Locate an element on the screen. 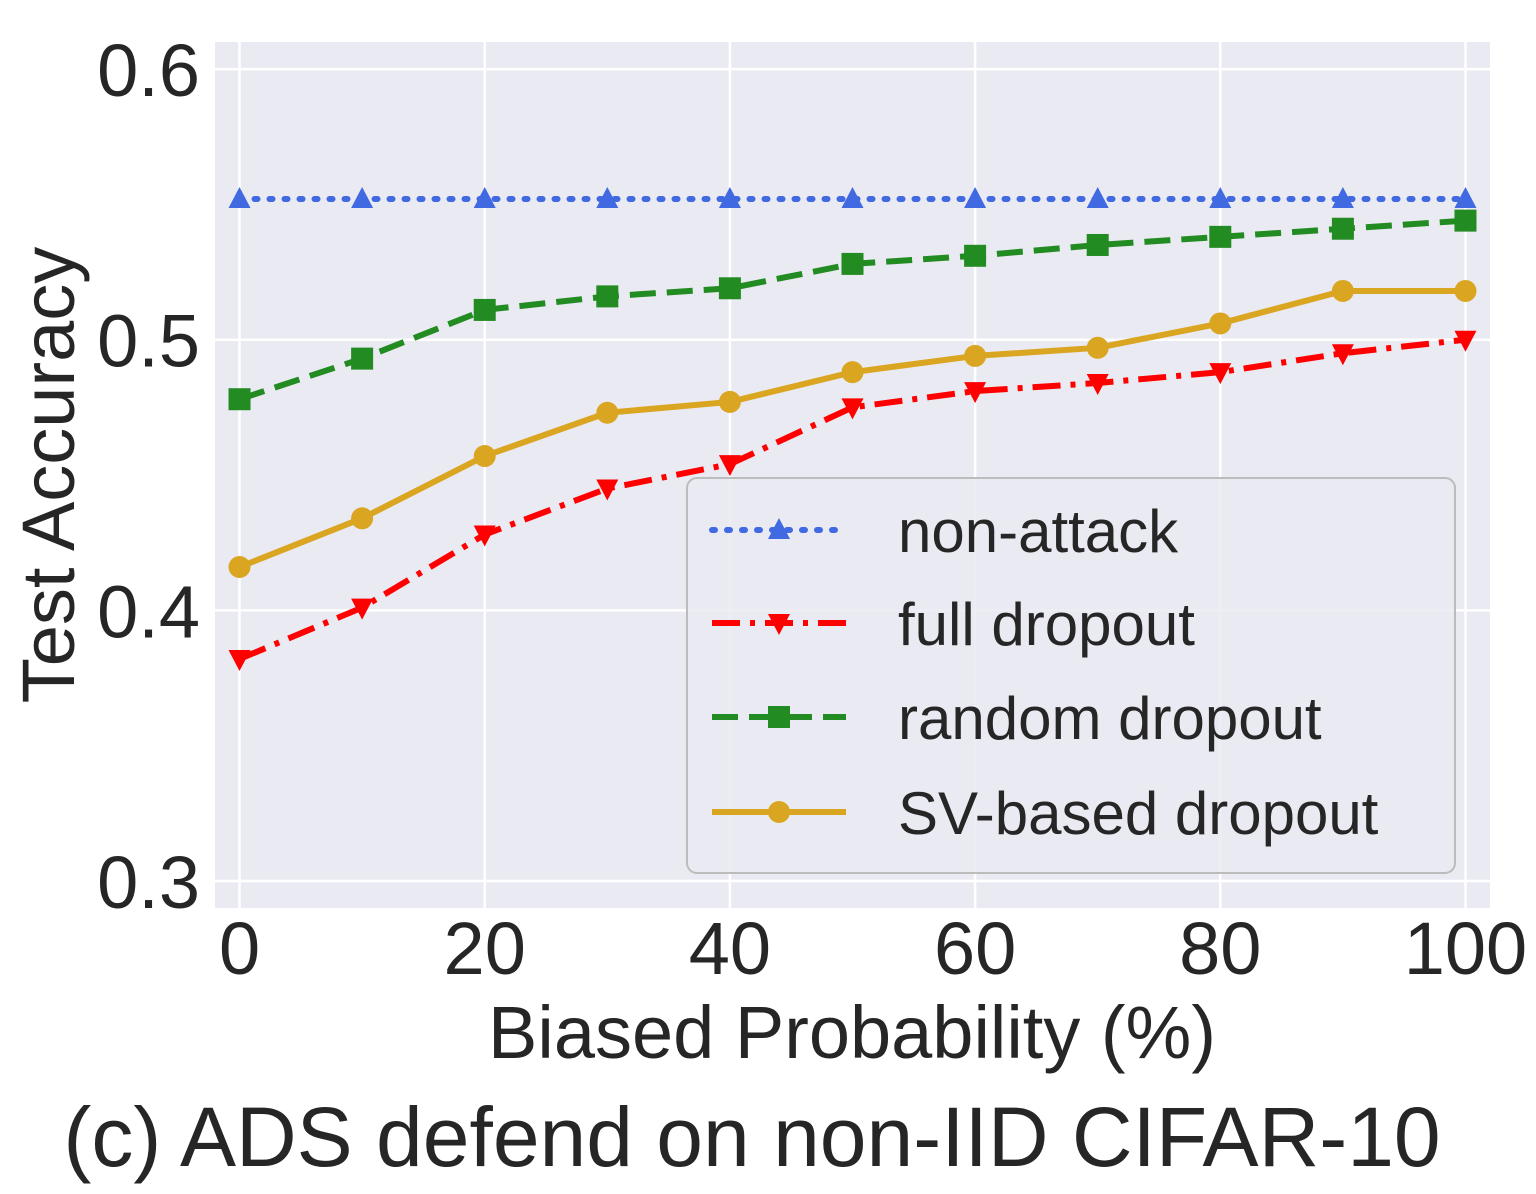  x-tick-label: 80 is located at coordinates (1220, 948).